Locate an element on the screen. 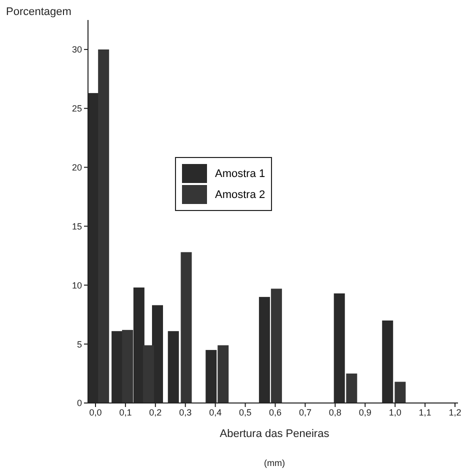  y-tick-label: 15 is located at coordinates (77, 226).